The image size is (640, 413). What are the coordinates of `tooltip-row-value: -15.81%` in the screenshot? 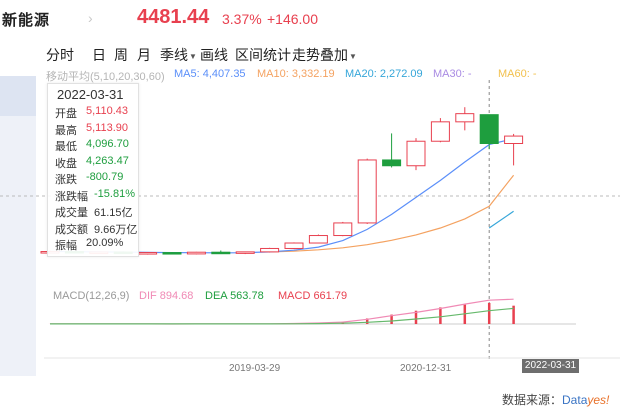 It's located at (114, 193).